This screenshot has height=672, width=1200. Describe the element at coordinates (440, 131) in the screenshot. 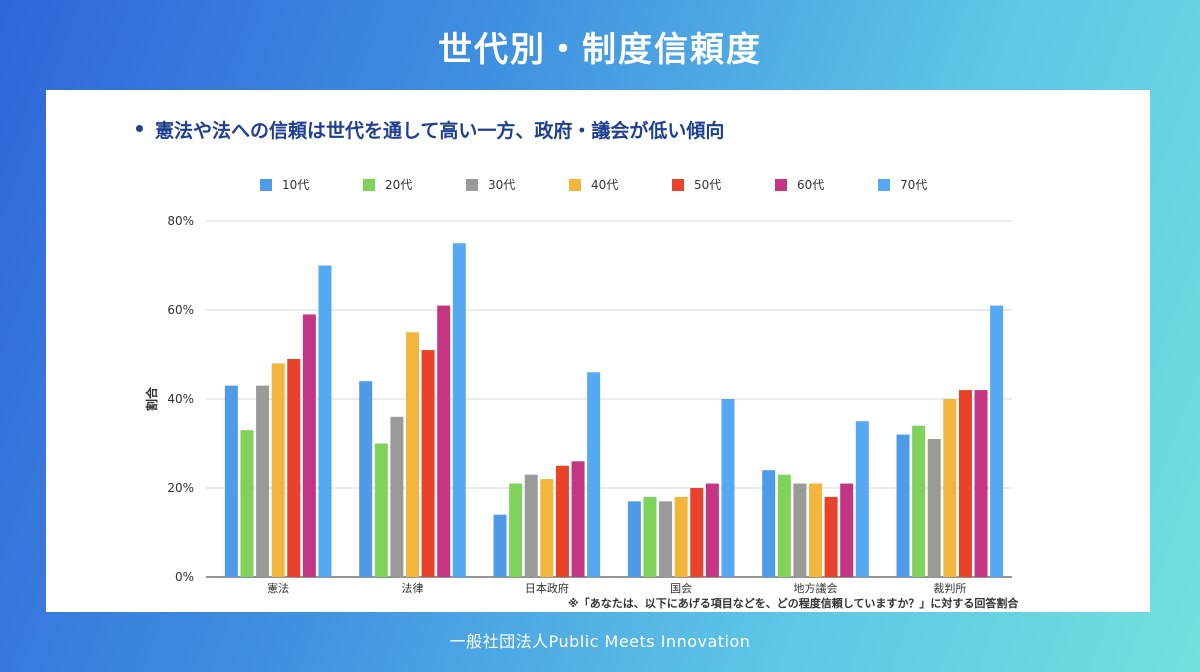

I see `bullet-text: 憲法や法への信頼は世代を通して高い一方、政府・議会が低い傾向` at that location.